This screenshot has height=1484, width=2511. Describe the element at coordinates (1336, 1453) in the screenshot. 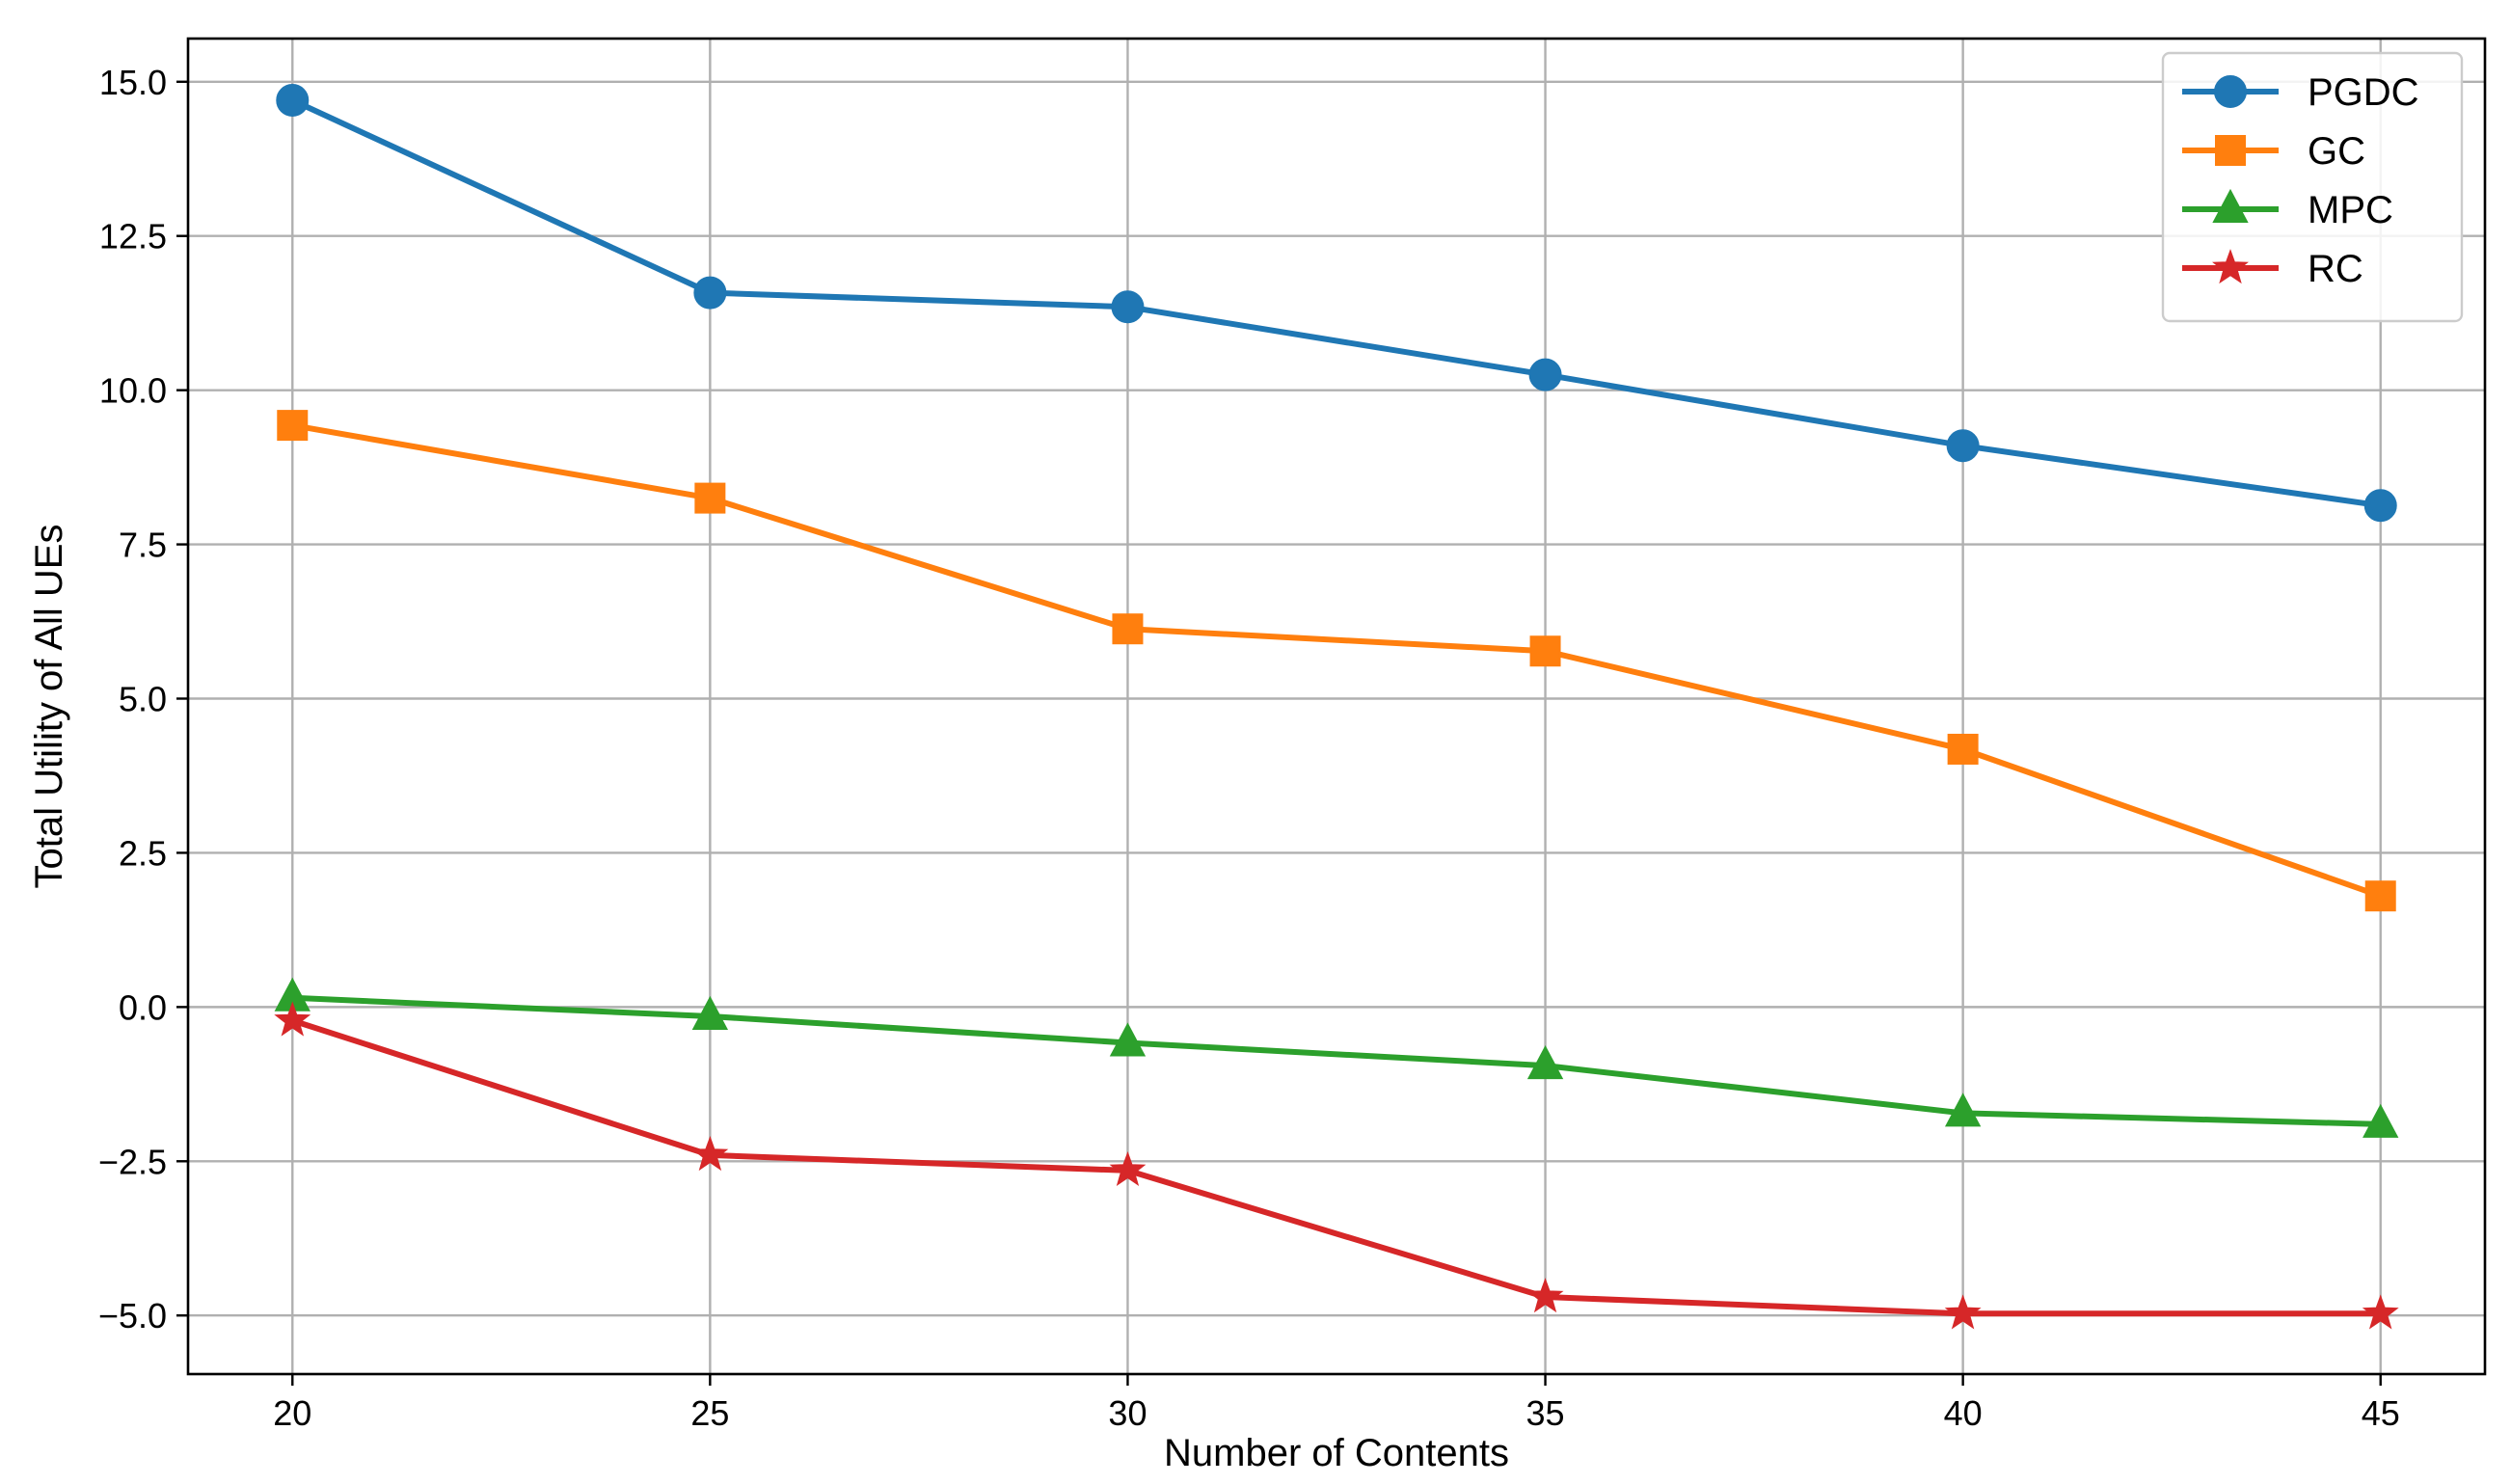

I see `x-axis-label: Number of Contents` at that location.